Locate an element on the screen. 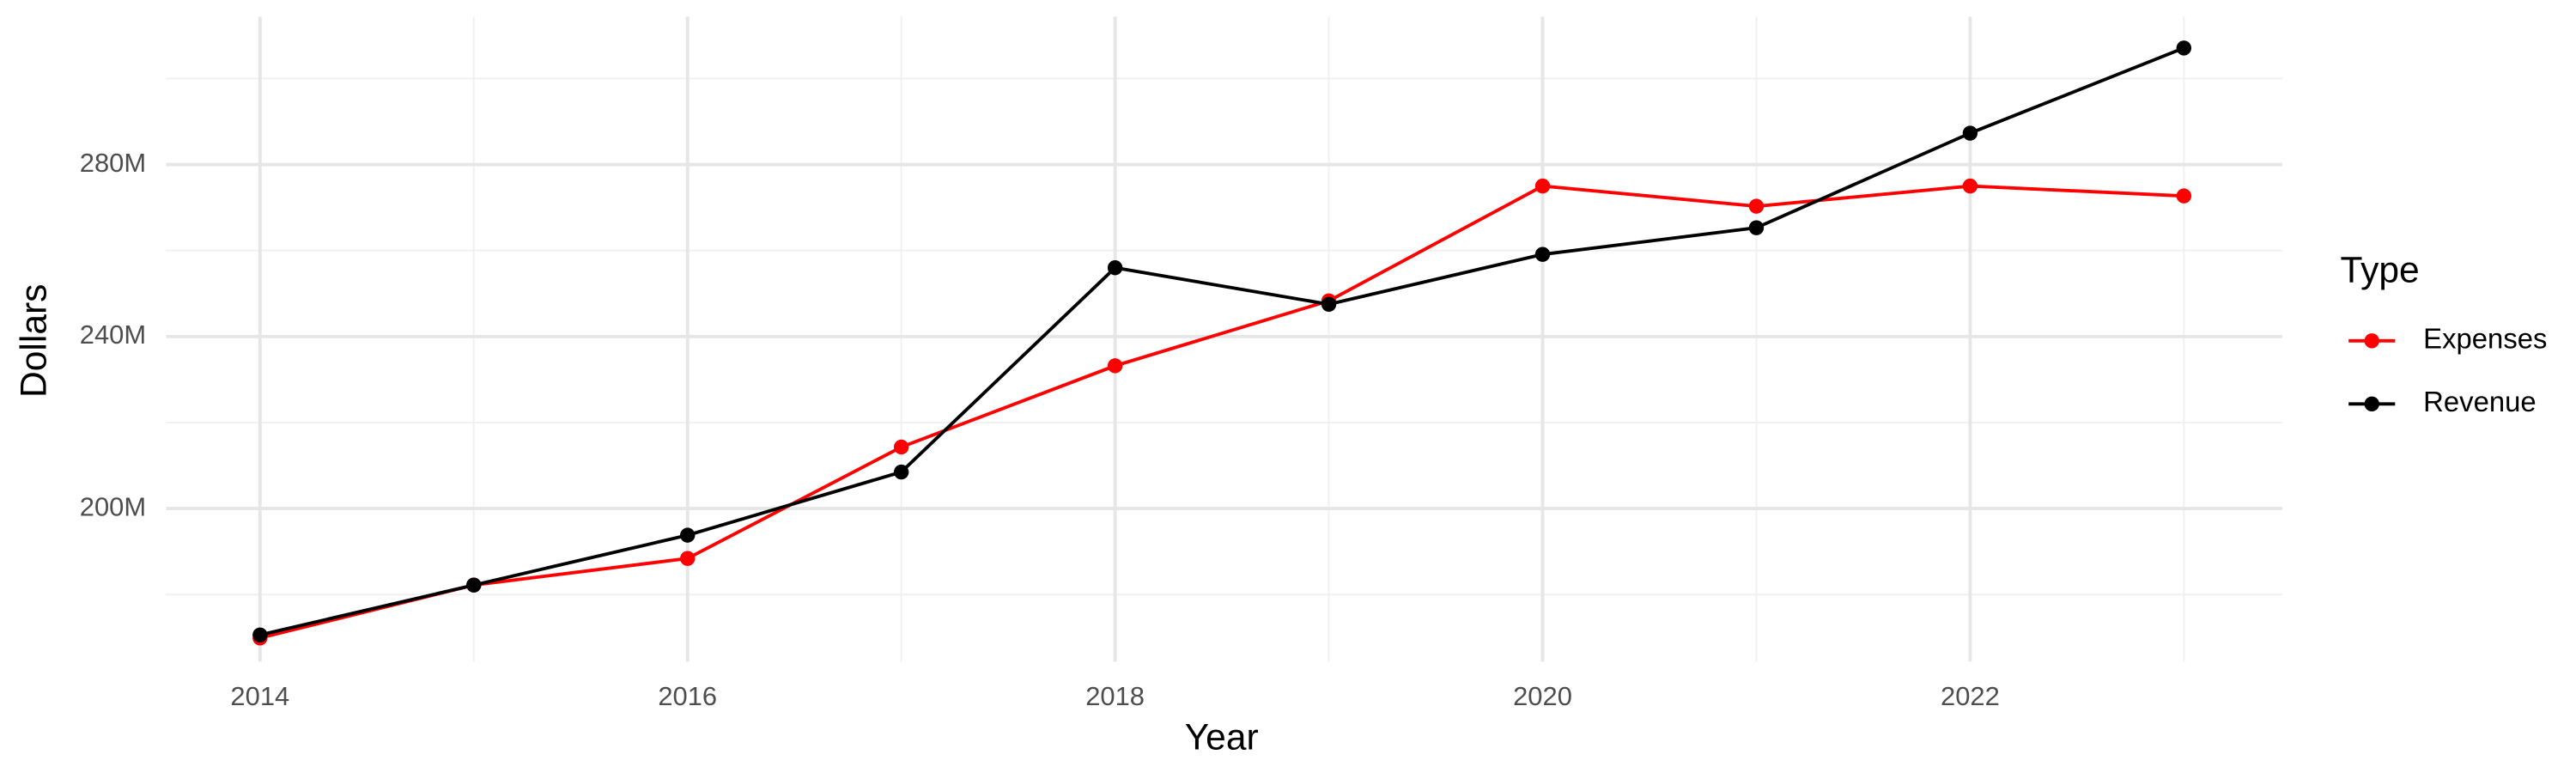  x-tick-label: 2014 is located at coordinates (259, 696).